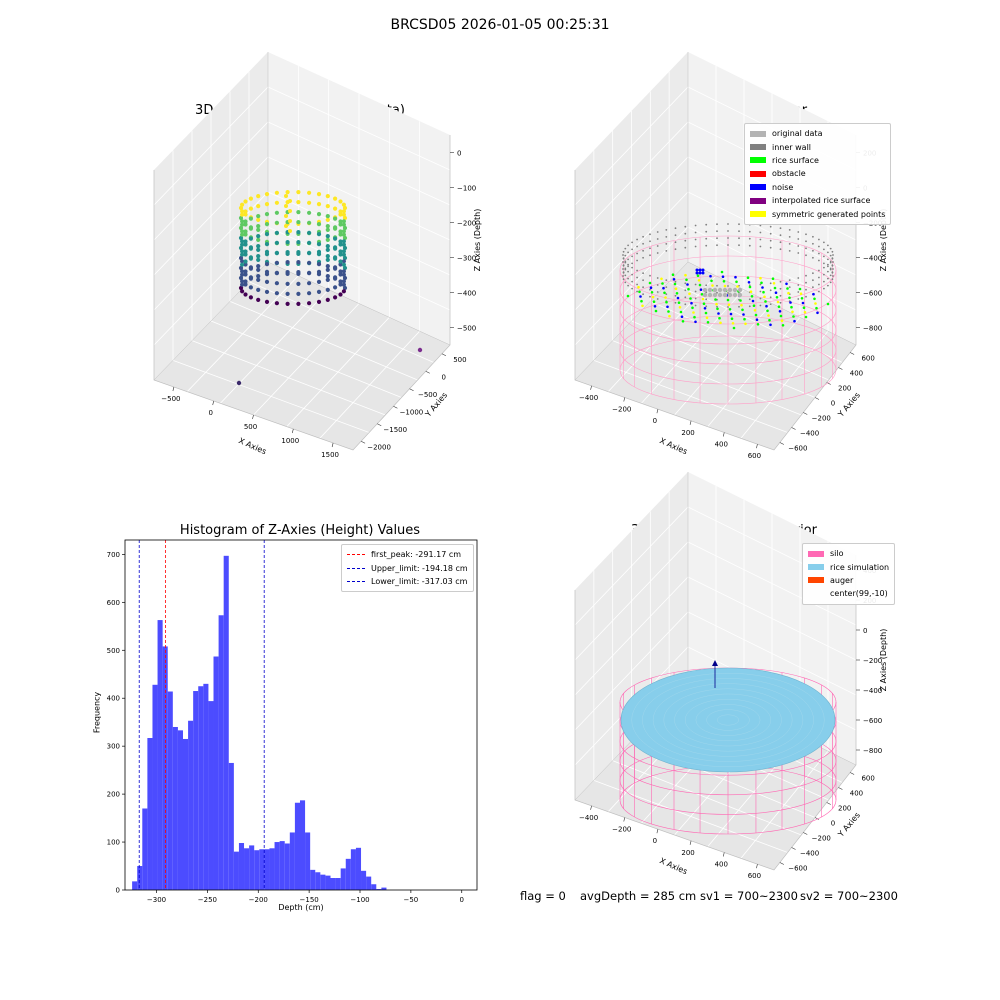 This screenshot has height=1000, width=1000. What do you see at coordinates (859, 594) in the screenshot?
I see `legend-label: center(99,-10)` at bounding box center [859, 594].